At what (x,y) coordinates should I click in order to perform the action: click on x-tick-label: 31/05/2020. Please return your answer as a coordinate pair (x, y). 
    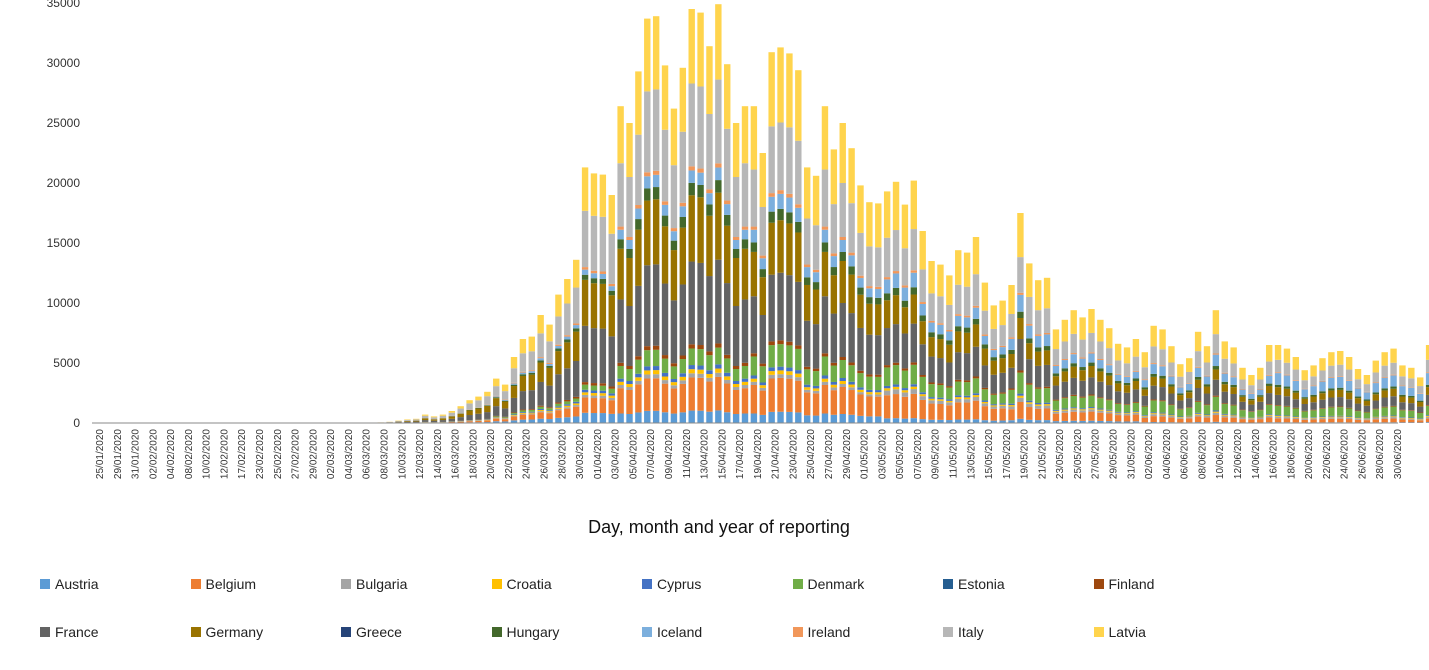
    Looking at the image, I should click on (1131, 454).